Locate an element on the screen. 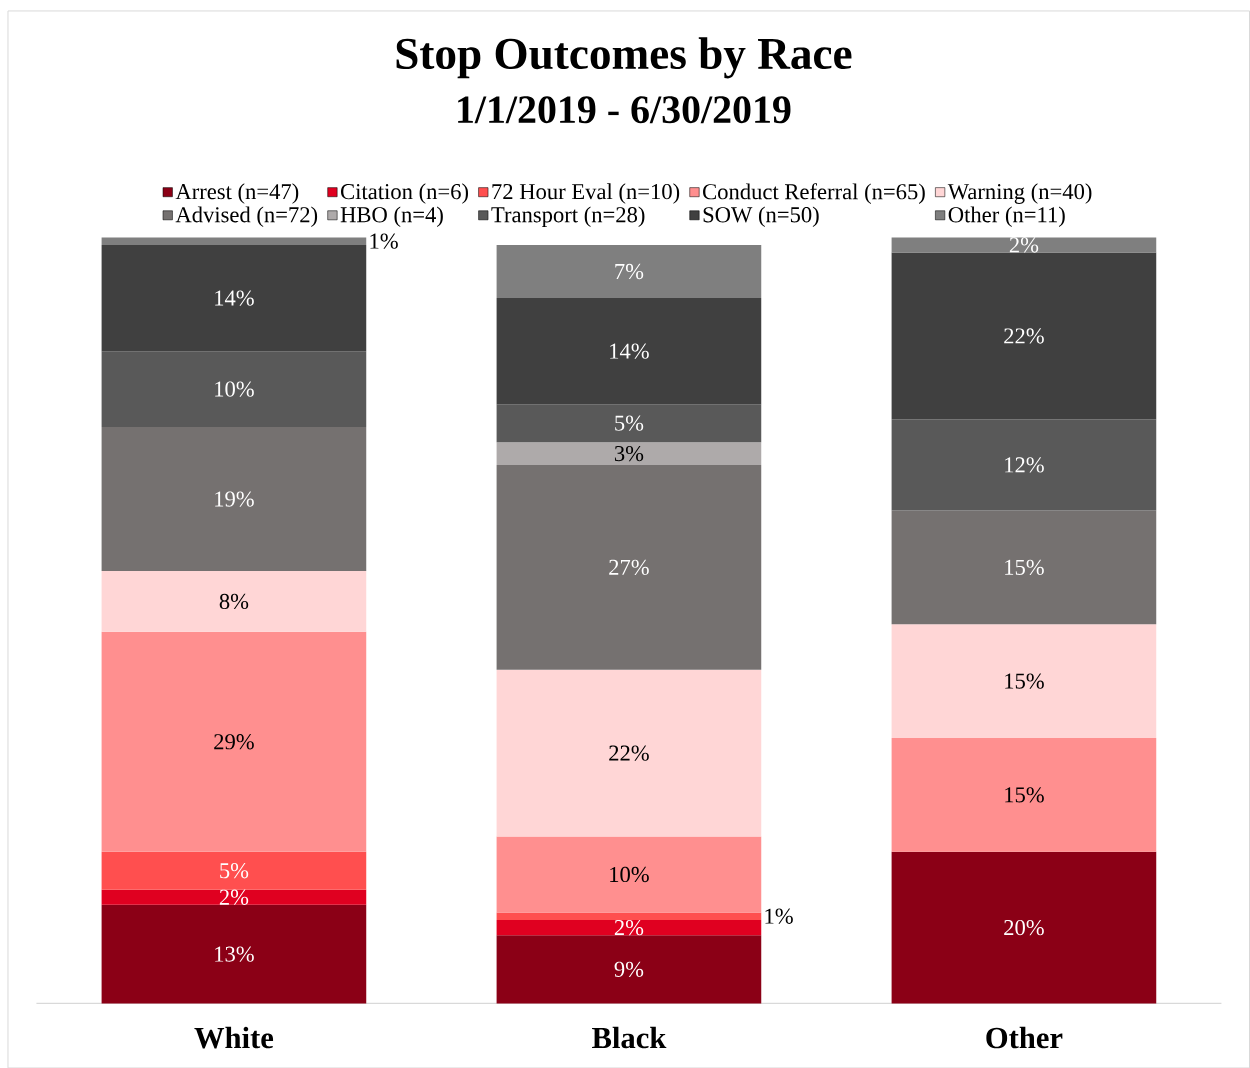  data-label: 27% is located at coordinates (629, 567).